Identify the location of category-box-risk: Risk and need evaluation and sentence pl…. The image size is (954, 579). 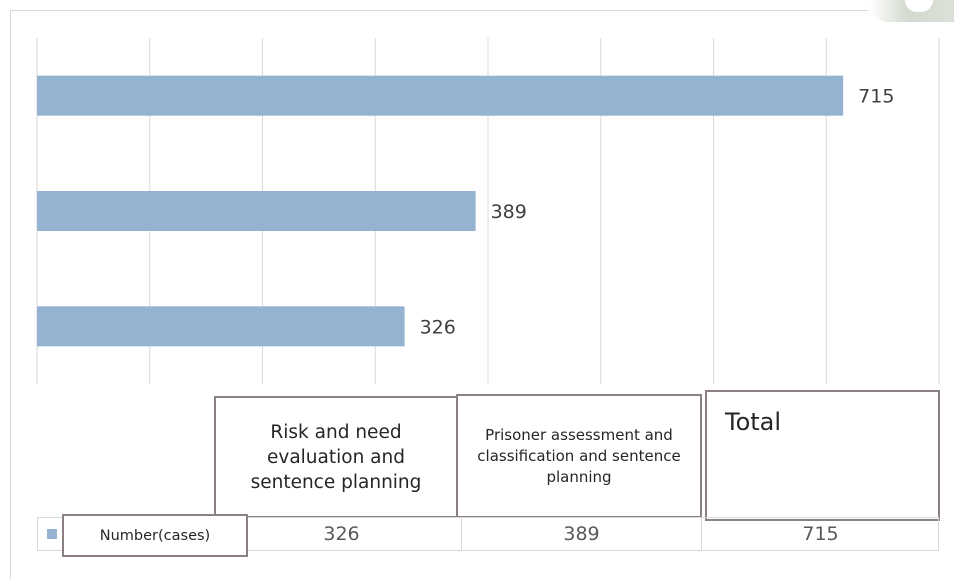
(336, 457).